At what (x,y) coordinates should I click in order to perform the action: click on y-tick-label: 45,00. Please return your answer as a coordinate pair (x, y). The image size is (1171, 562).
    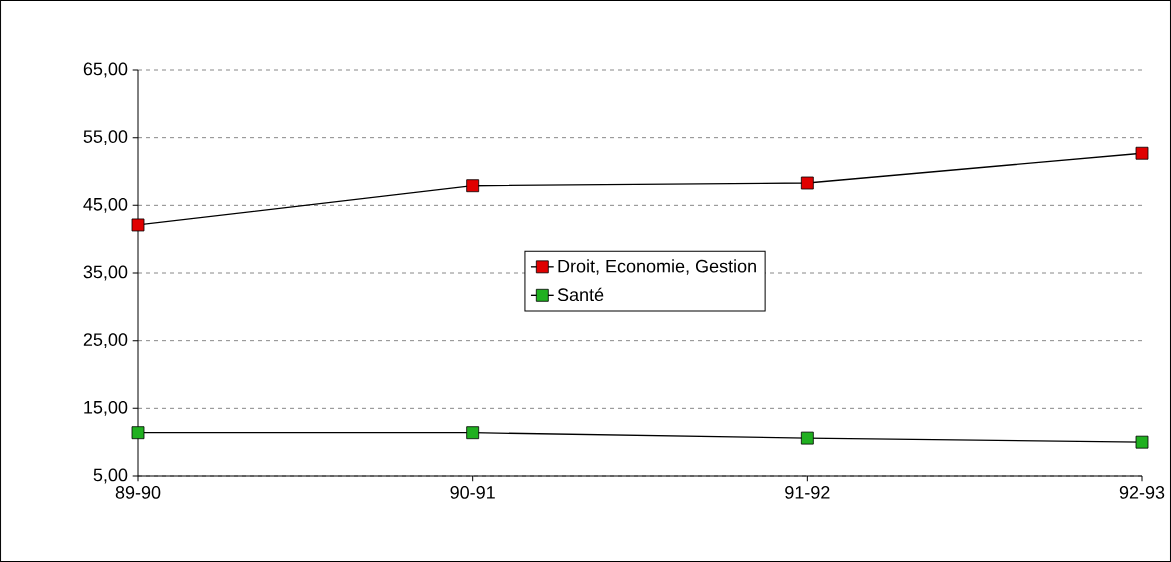
    Looking at the image, I should click on (105, 205).